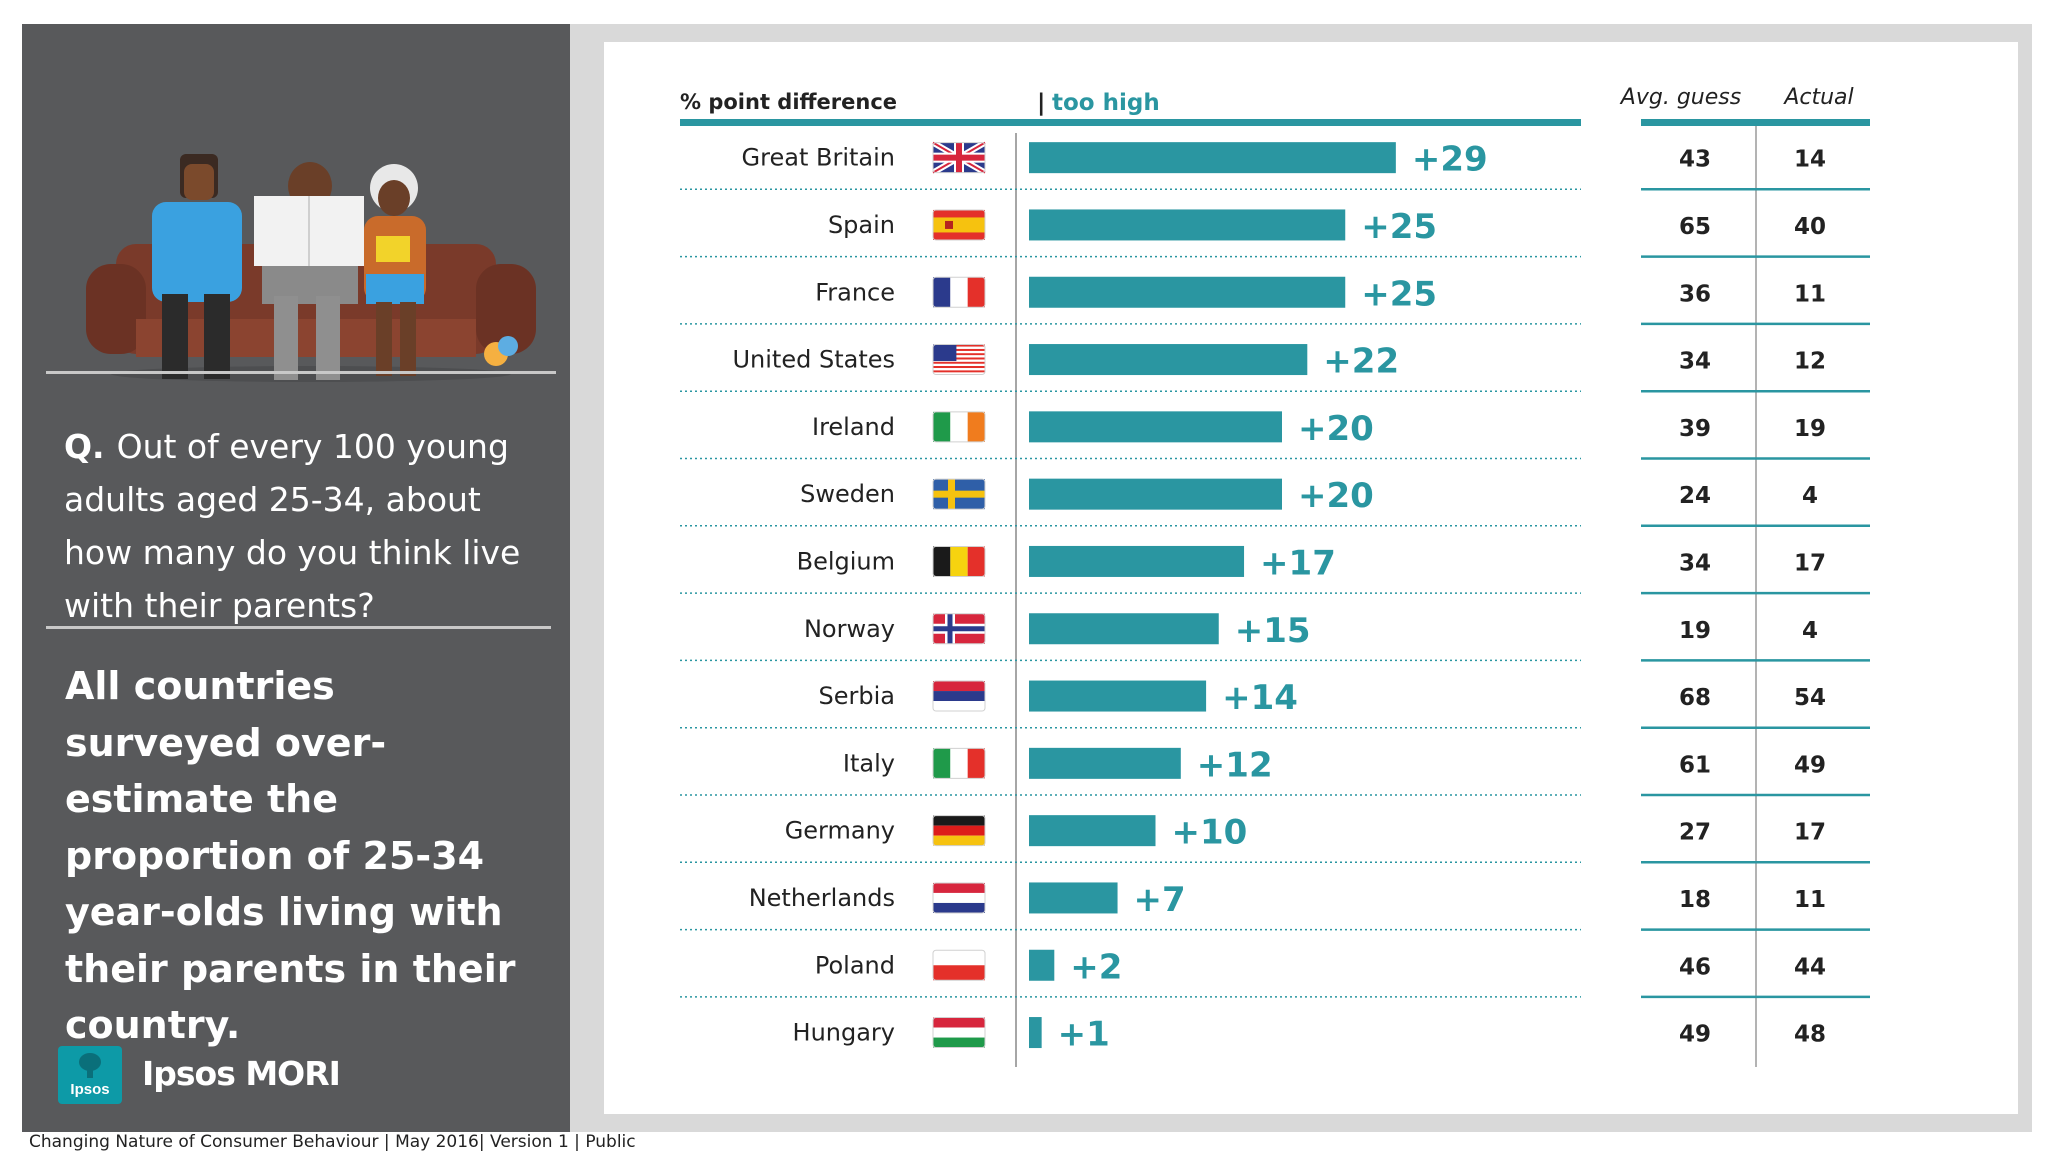 The height and width of the screenshot is (1152, 2048). What do you see at coordinates (959, 965) in the screenshot?
I see `pl-flag` at bounding box center [959, 965].